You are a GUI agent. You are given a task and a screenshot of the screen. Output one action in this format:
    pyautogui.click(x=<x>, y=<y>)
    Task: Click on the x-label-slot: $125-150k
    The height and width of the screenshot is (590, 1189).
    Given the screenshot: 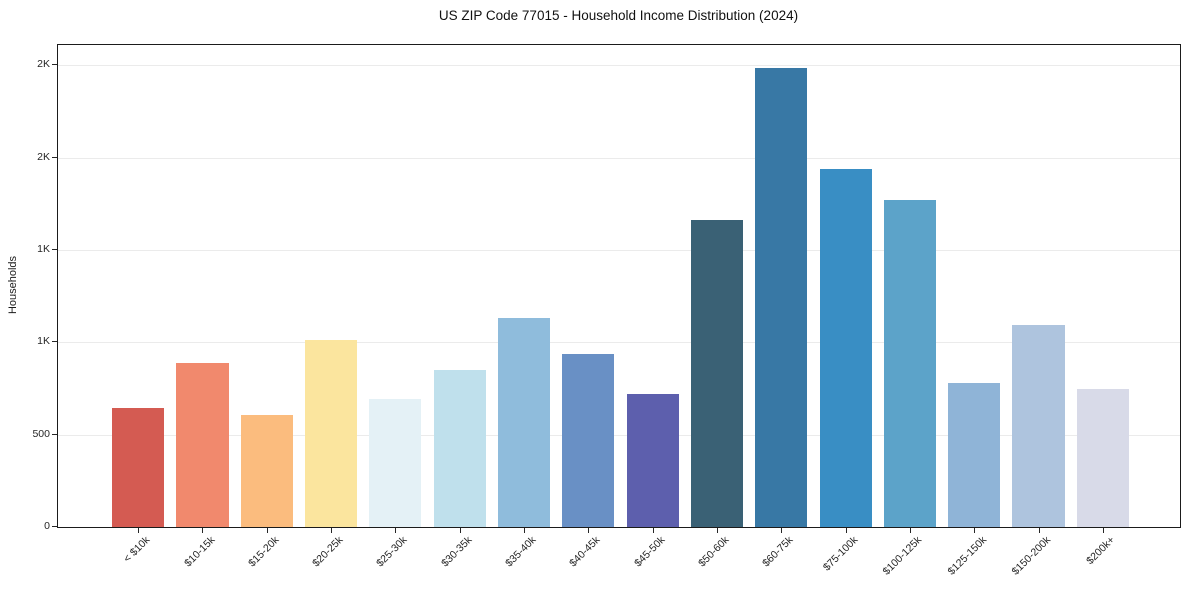 What is the action you would take?
    pyautogui.click(x=973, y=560)
    